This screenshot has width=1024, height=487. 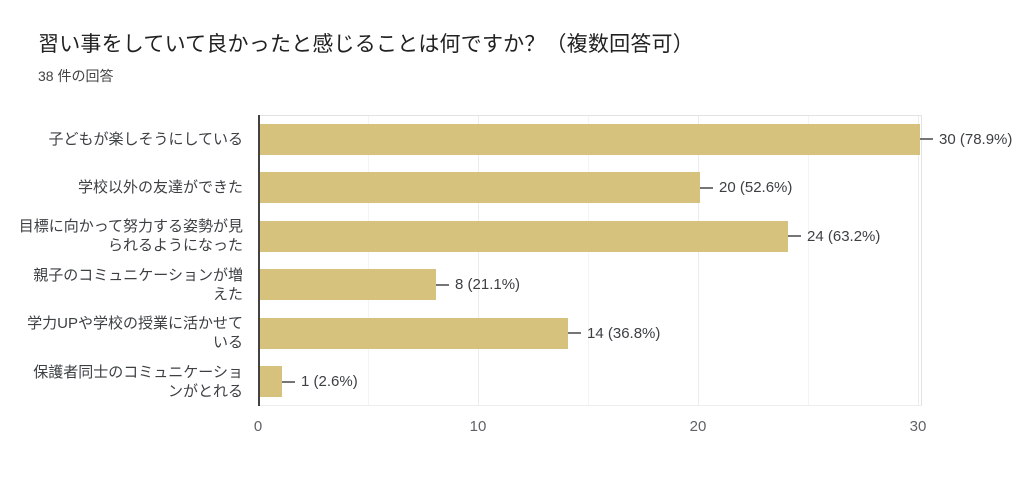 I want to click on category-label: 親子のコミュニケーションが増 えた, so click(x=138, y=284).